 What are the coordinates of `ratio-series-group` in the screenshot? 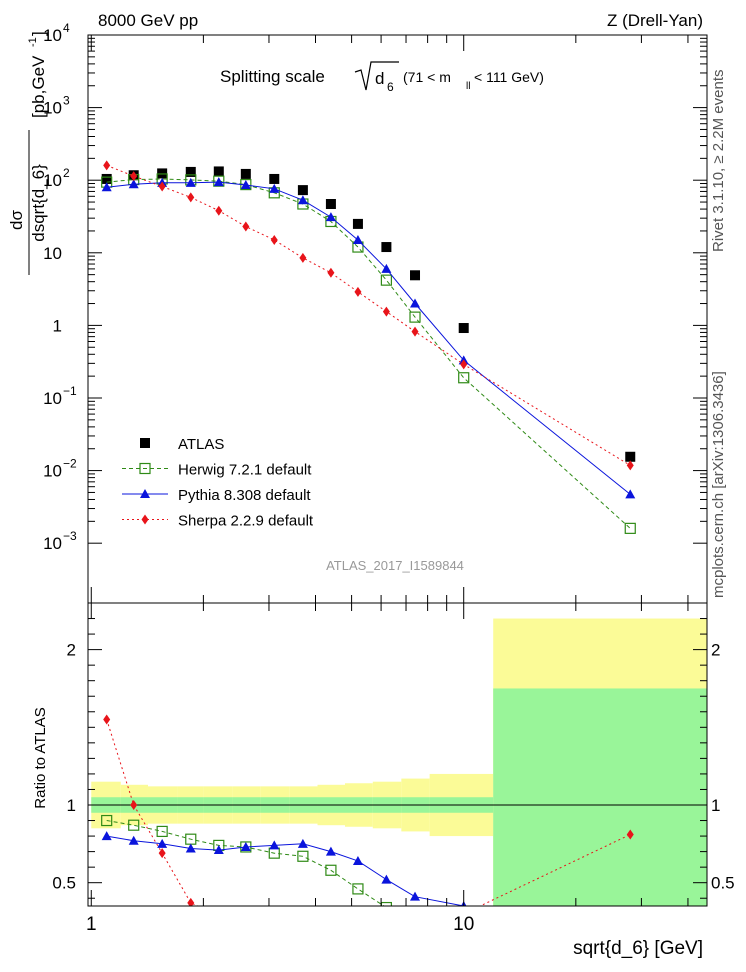 It's located at (367, 810).